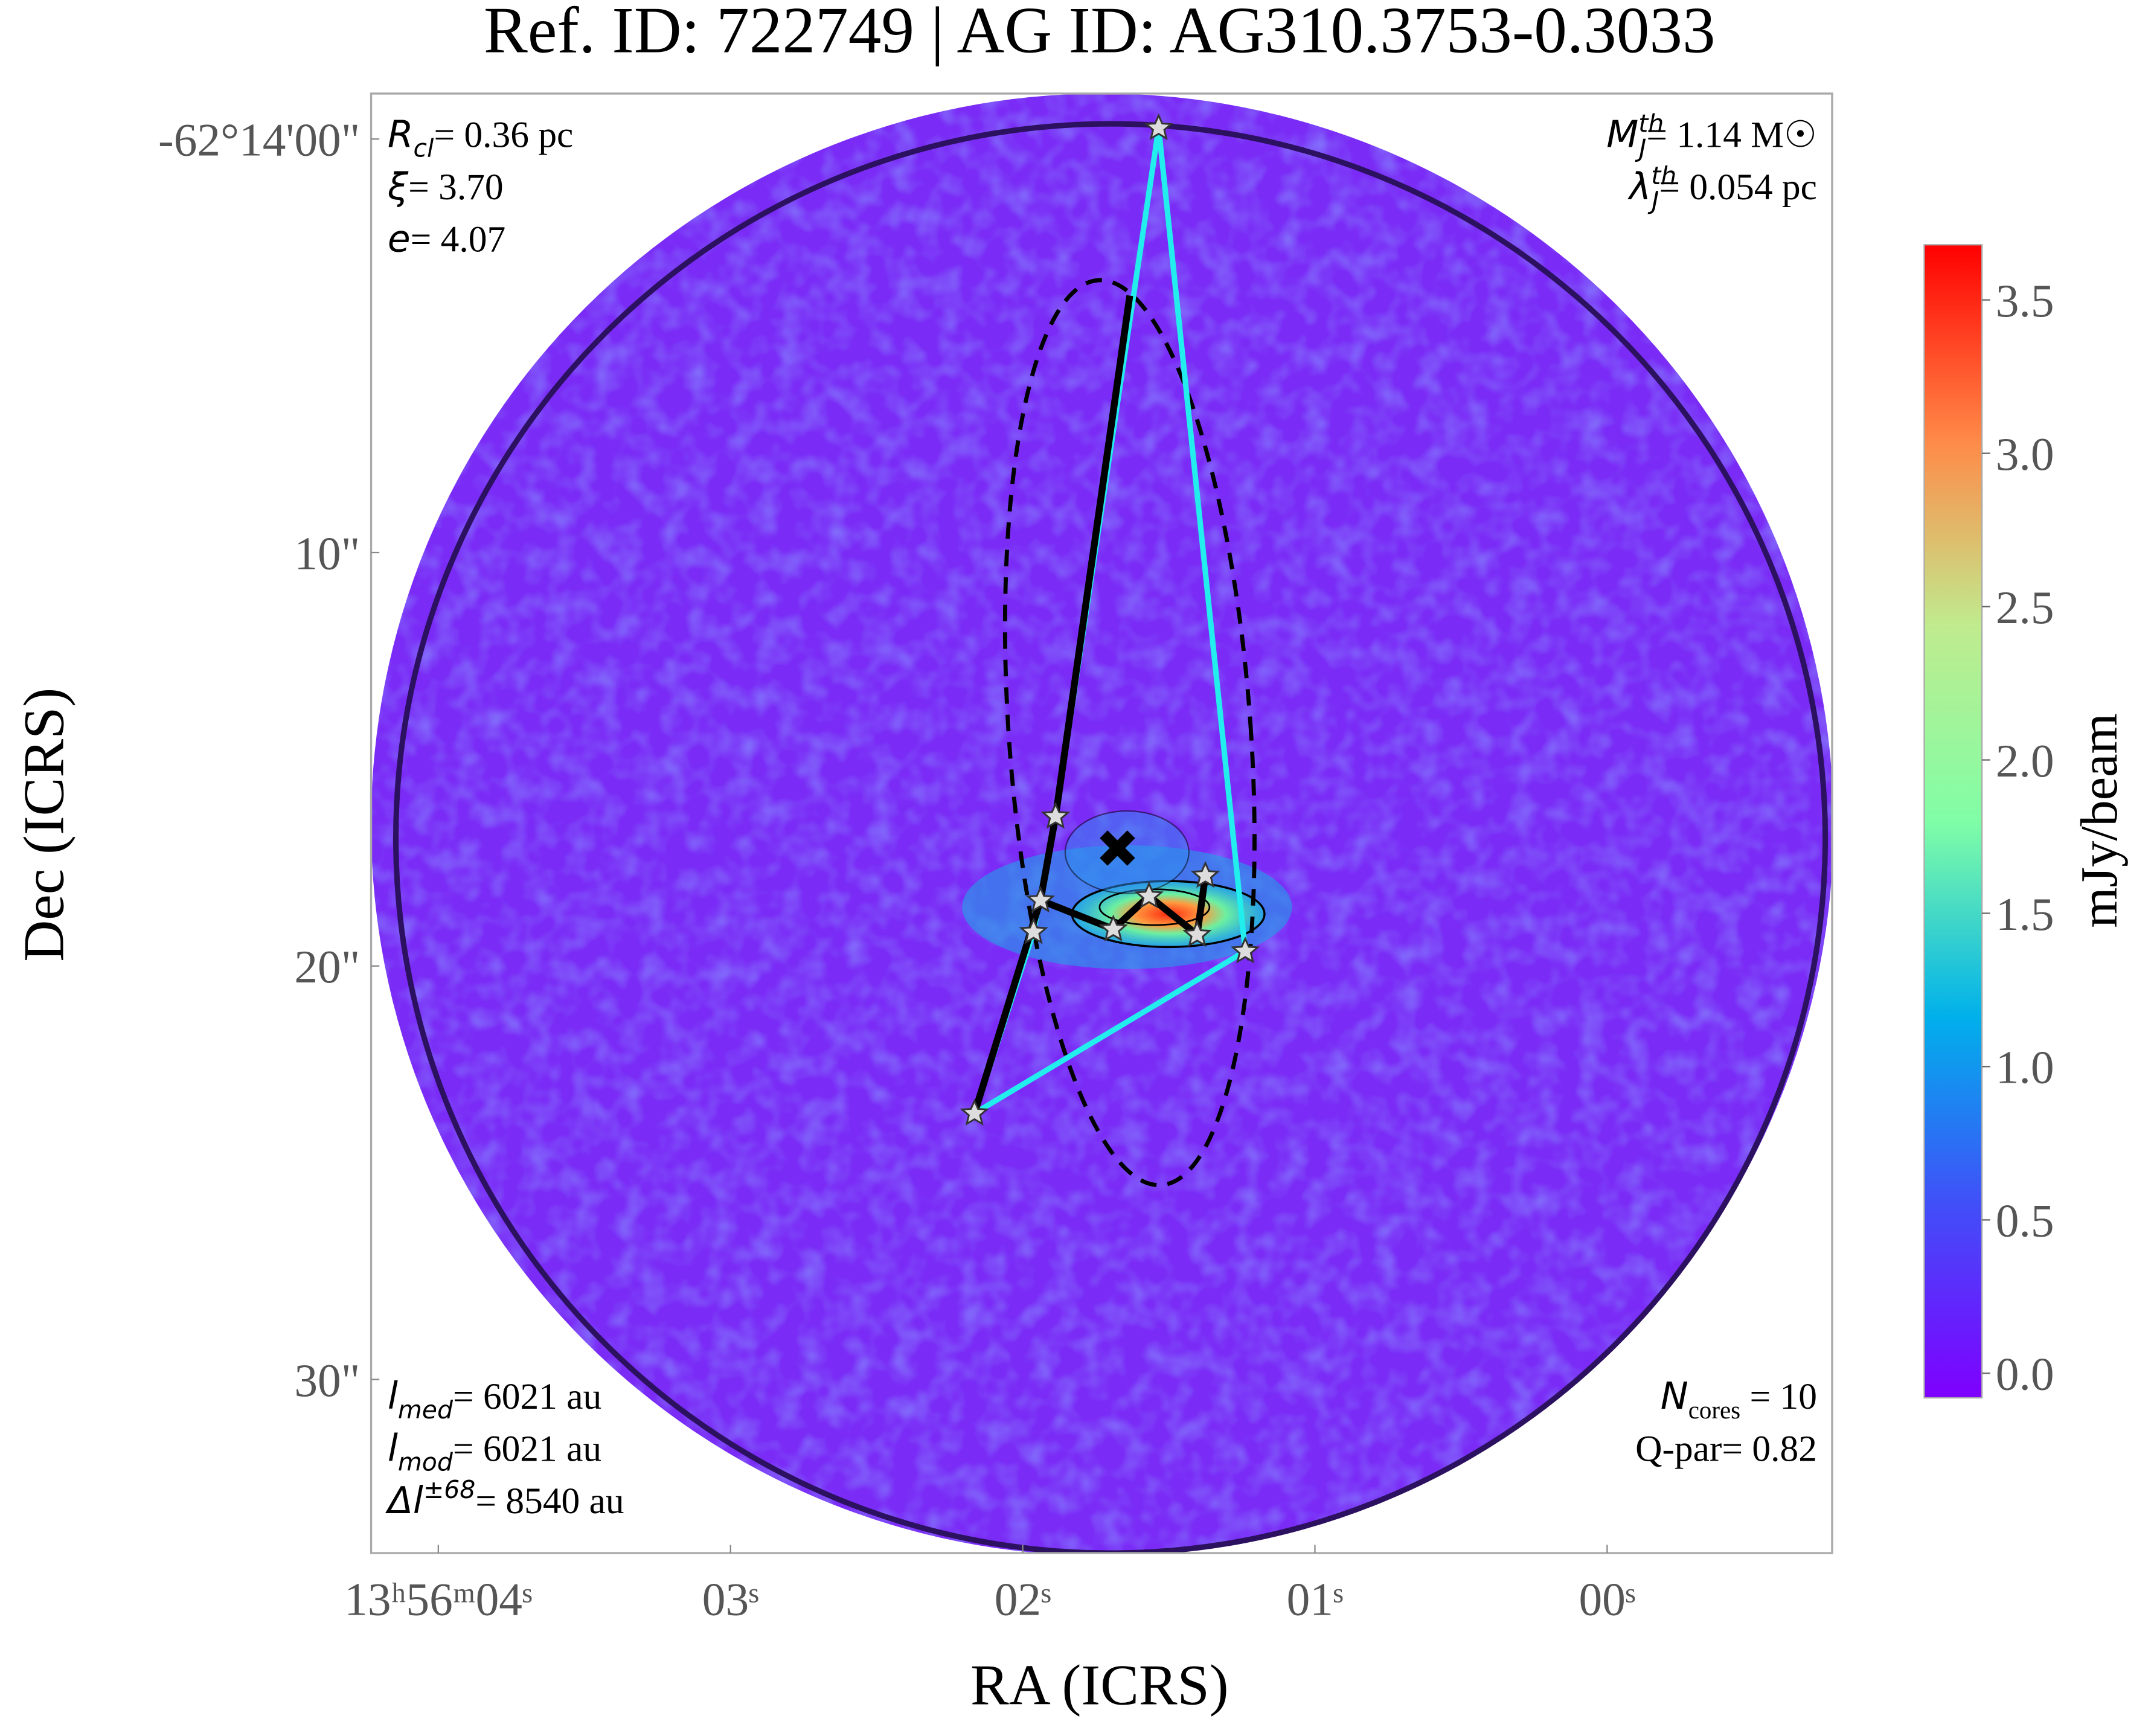  I want to click on annotation-text: = 1.14 M☉, so click(1732, 135).